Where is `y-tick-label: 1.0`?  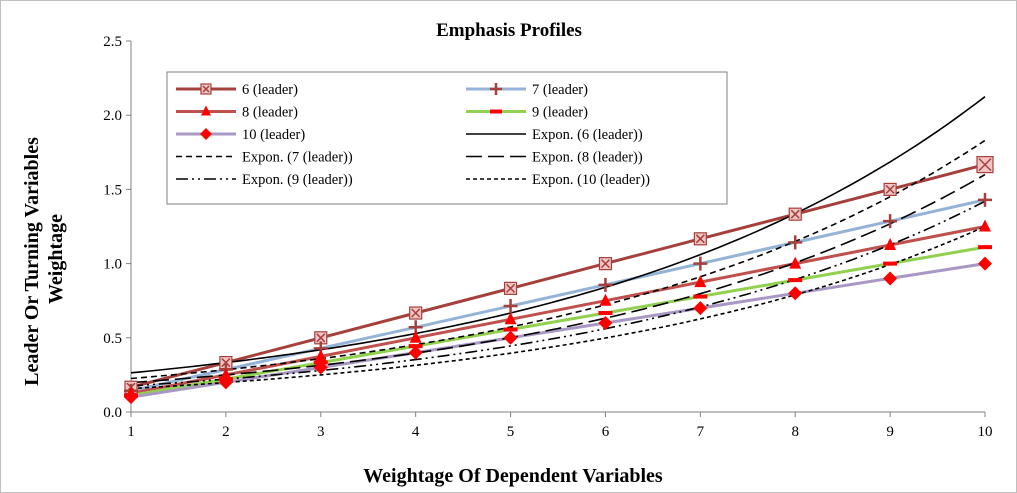
y-tick-label: 1.0 is located at coordinates (112, 265).